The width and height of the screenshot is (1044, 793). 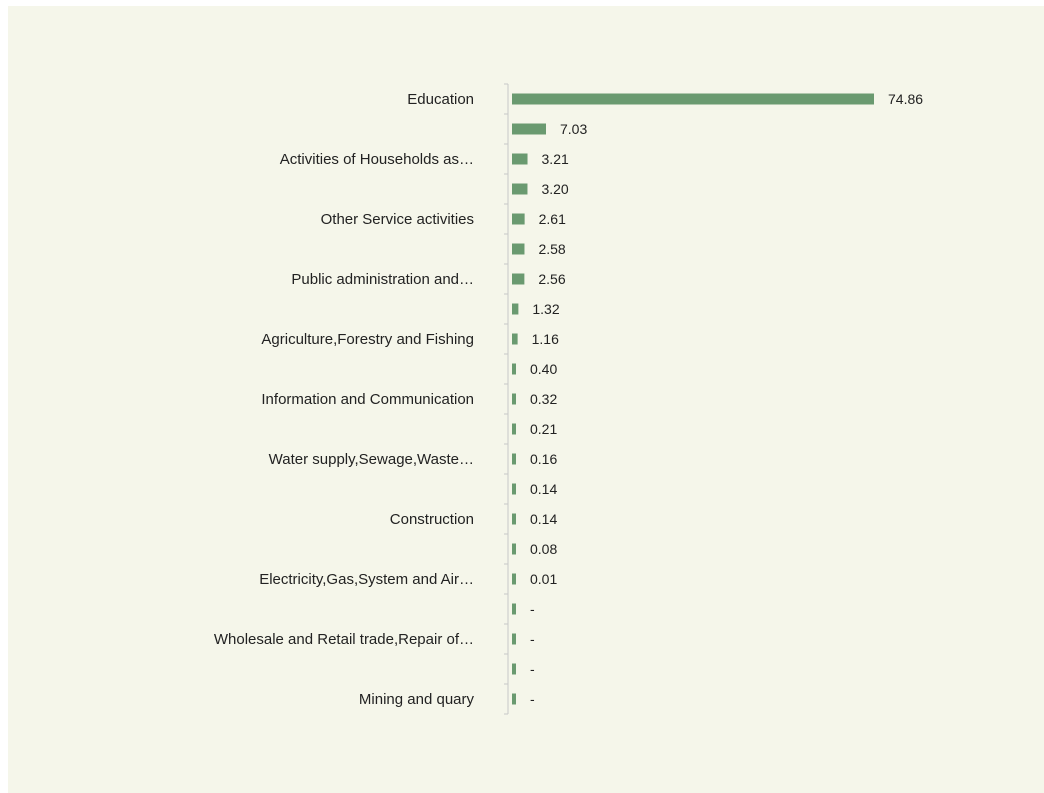 What do you see at coordinates (506, 399) in the screenshot?
I see `axis-layer` at bounding box center [506, 399].